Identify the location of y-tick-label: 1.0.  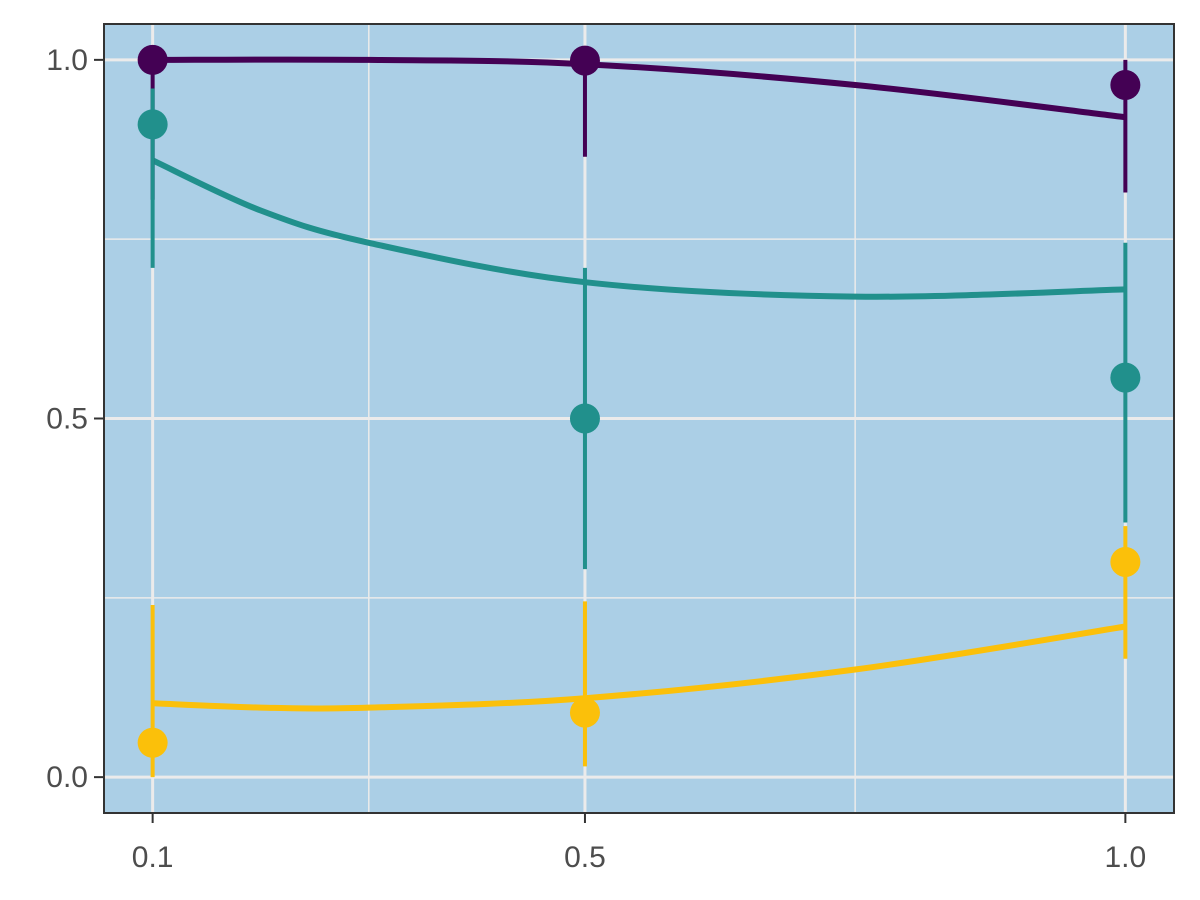
(67, 60).